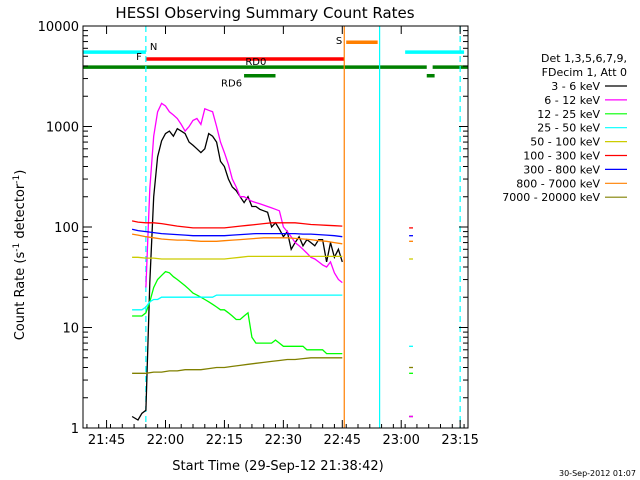 Image resolution: width=640 pixels, height=480 pixels. Describe the element at coordinates (459, 440) in the screenshot. I see `x-tick-label: 23:15` at that location.